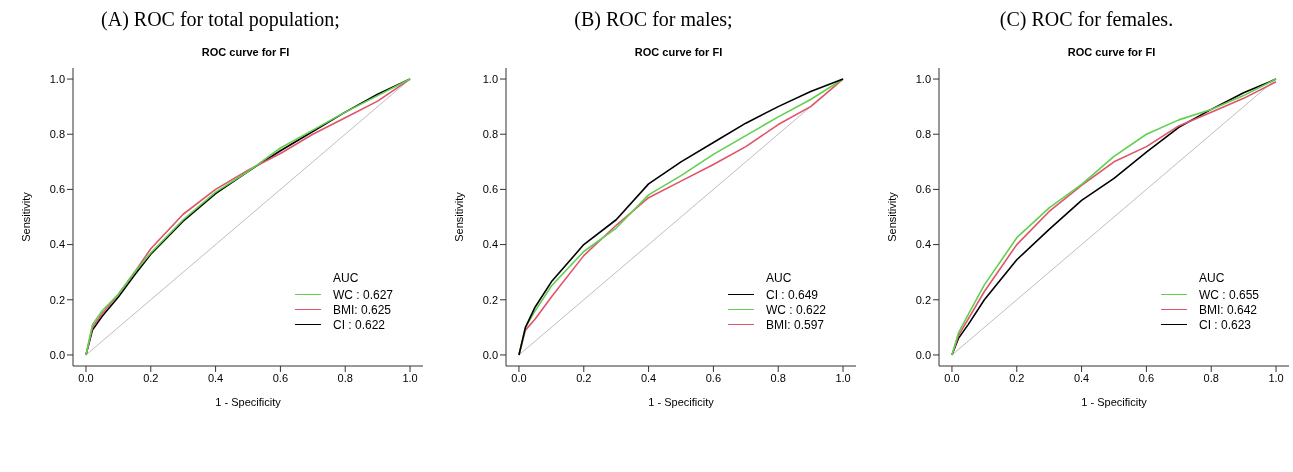 The width and height of the screenshot is (1293, 472). I want to click on chart-title: (C) ROC for females., so click(1086, 20).